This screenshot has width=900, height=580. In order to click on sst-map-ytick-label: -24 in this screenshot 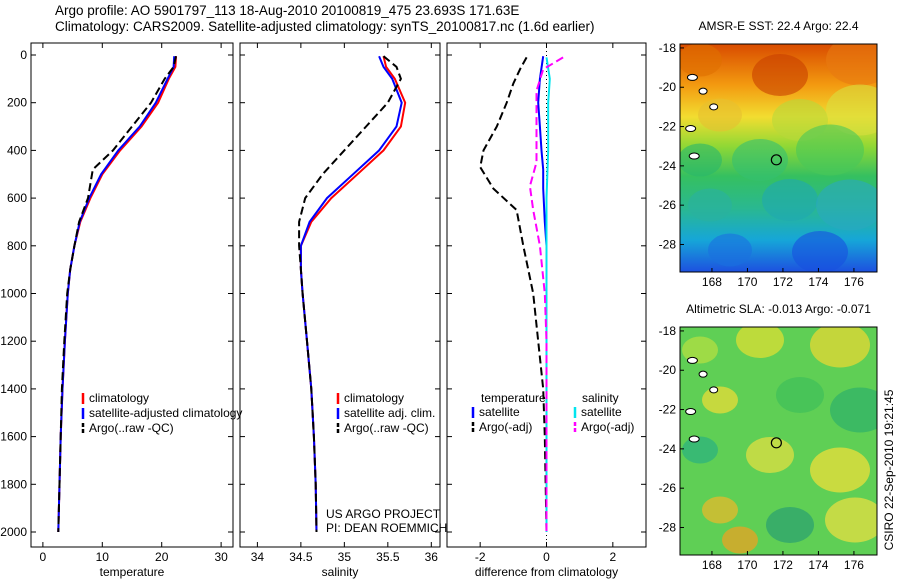, I will do `click(668, 166)`.